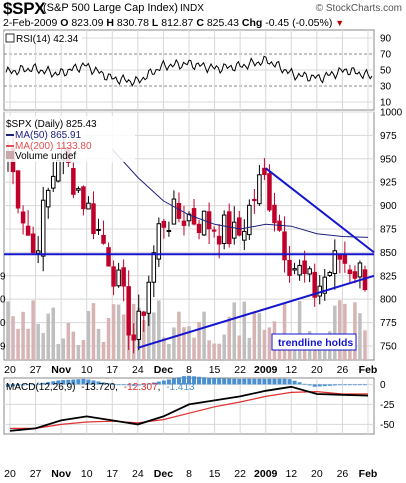 Image resolution: width=406 pixels, height=483 pixels. Describe the element at coordinates (266, 474) in the screenshot. I see `x-tick-label: 2009` at that location.